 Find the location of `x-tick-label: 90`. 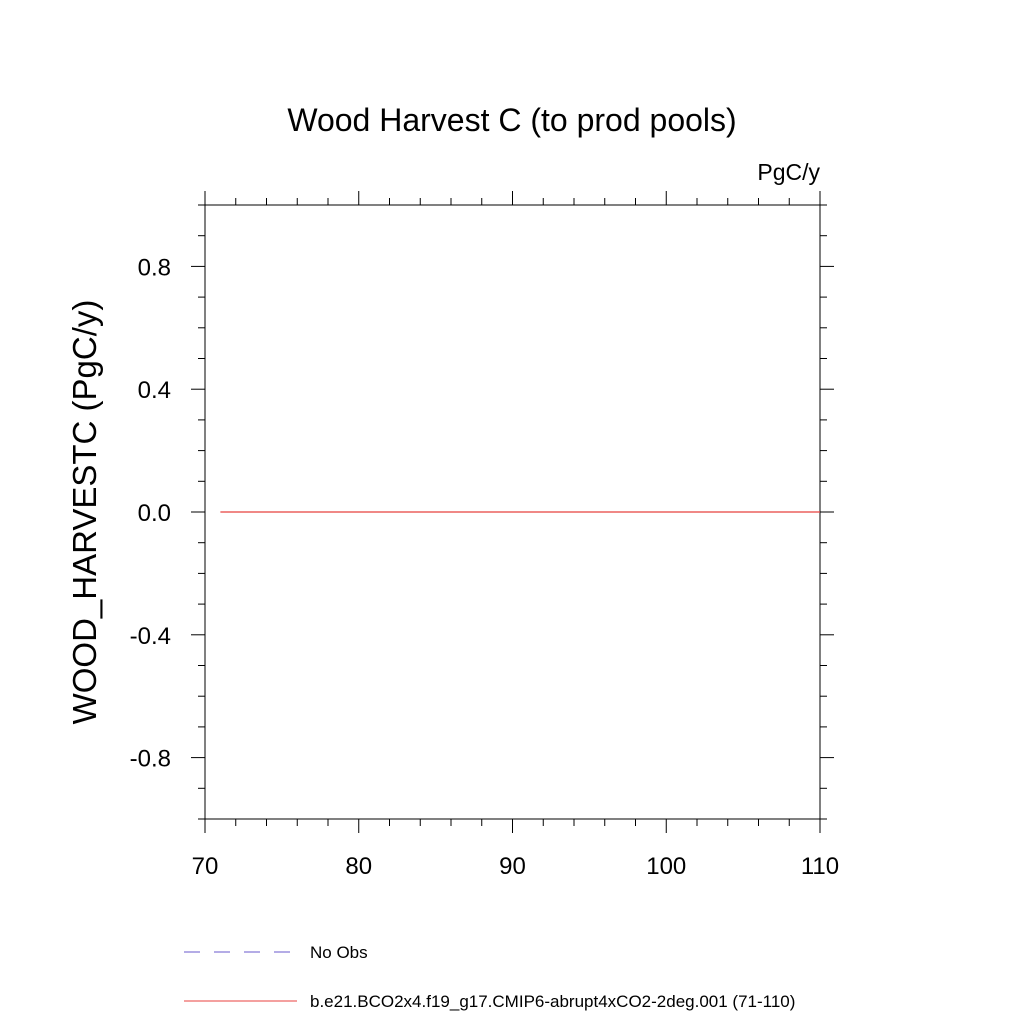

x-tick-label: 90 is located at coordinates (512, 866).